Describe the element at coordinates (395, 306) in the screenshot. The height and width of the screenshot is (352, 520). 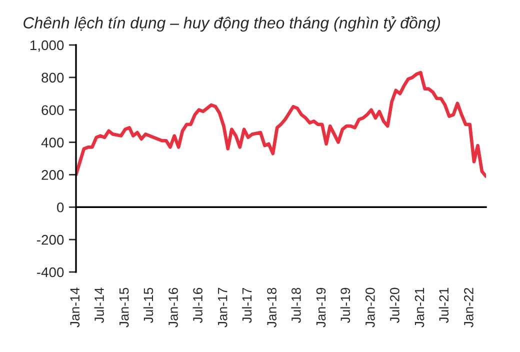
I see `x-tick-label: Jul-20` at that location.